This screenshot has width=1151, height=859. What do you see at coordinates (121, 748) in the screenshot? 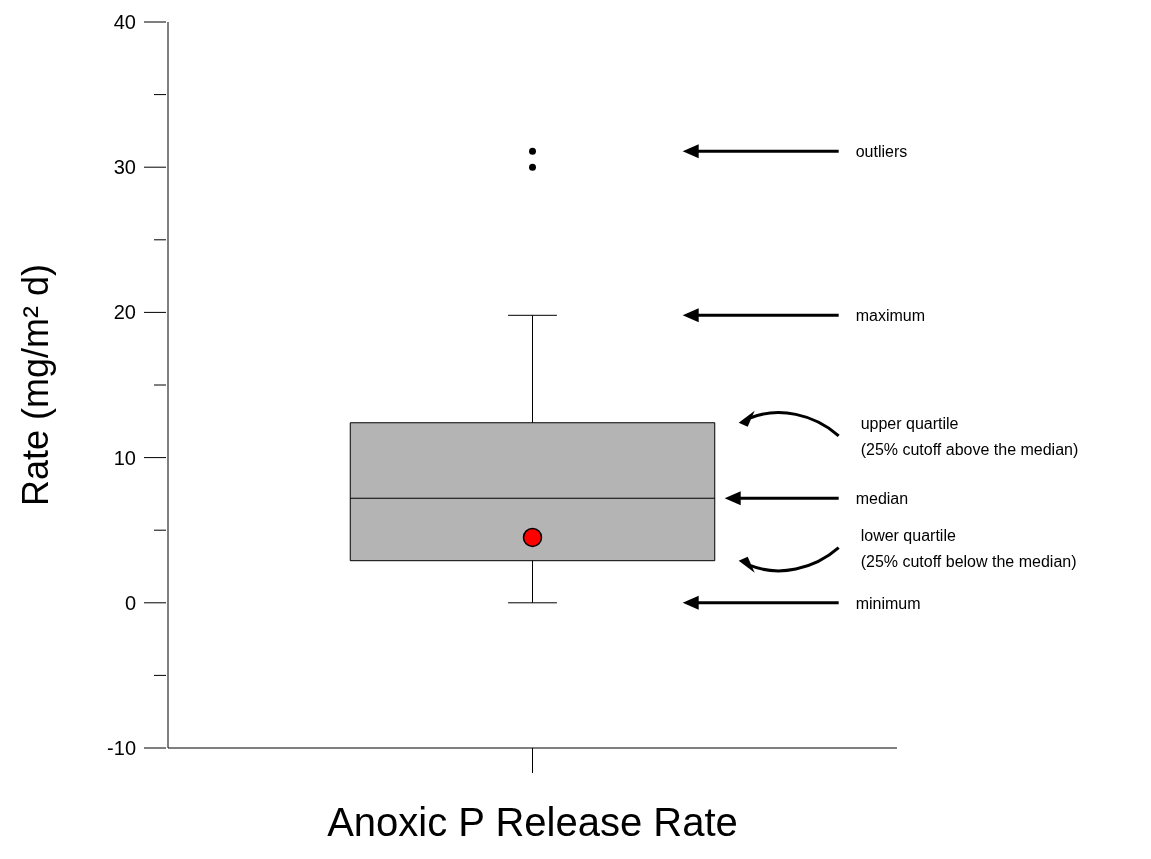
I see `y-tick-label: -10` at bounding box center [121, 748].